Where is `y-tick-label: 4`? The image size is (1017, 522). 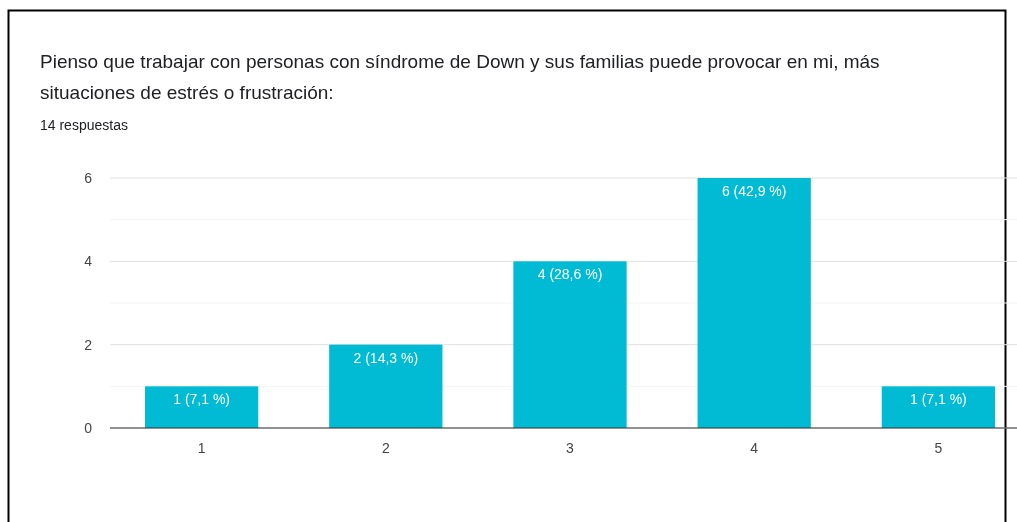
y-tick-label: 4 is located at coordinates (88, 261).